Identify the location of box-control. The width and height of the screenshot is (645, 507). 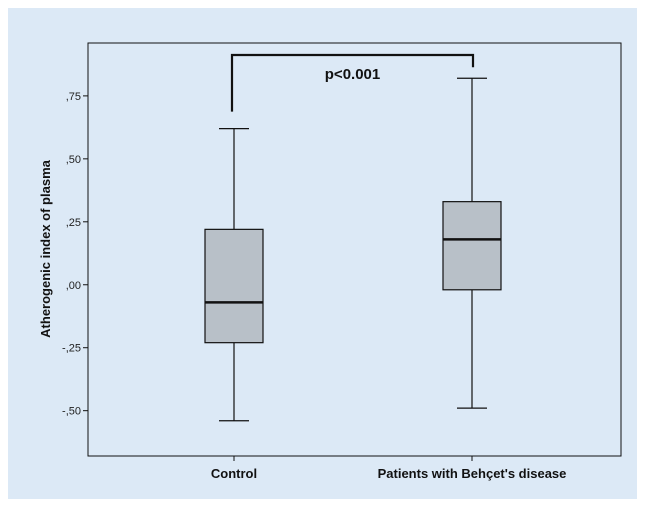
(234, 275).